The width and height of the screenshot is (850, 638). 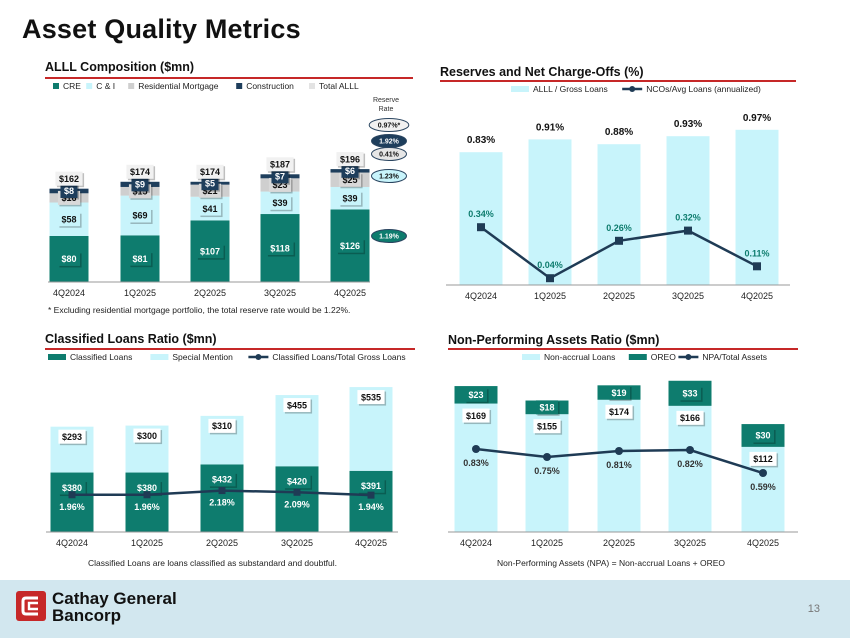 What do you see at coordinates (618, 81) in the screenshot?
I see `reserves-title-rule` at bounding box center [618, 81].